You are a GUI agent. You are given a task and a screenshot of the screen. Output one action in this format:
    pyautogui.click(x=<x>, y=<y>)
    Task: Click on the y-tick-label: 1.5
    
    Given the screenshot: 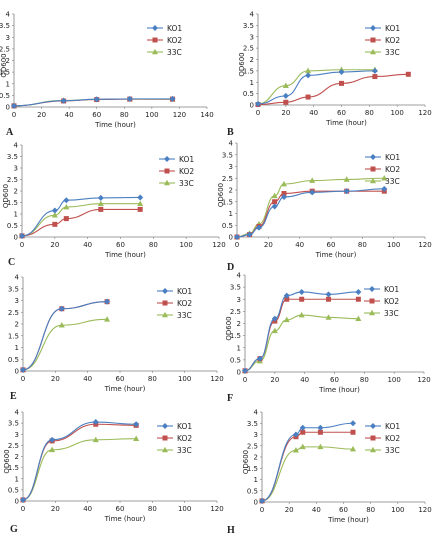 What is the action you would take?
    pyautogui.click(x=13, y=336)
    